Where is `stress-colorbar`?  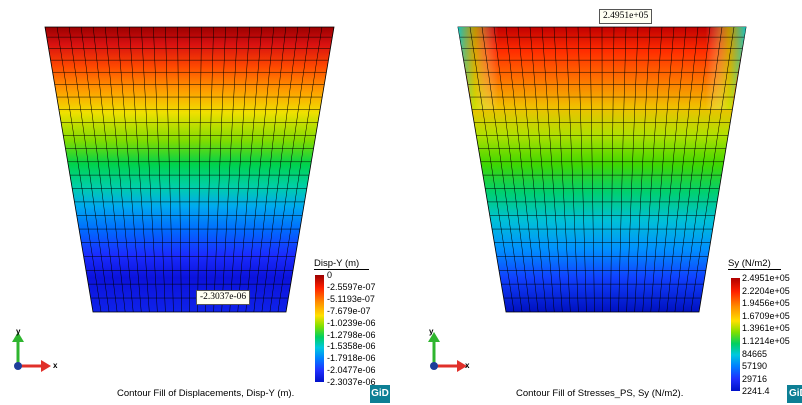
stress-colorbar is located at coordinates (735, 334).